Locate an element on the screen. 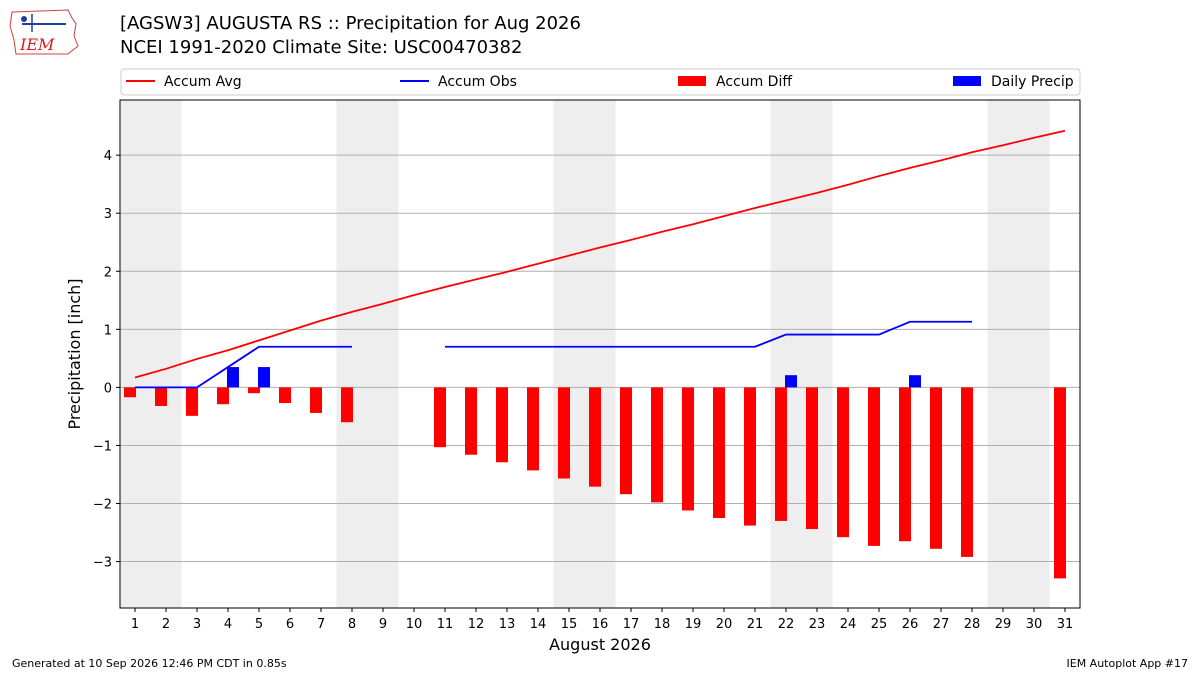 This screenshot has height=675, width=1200. x-tick-label: 19 is located at coordinates (693, 624).